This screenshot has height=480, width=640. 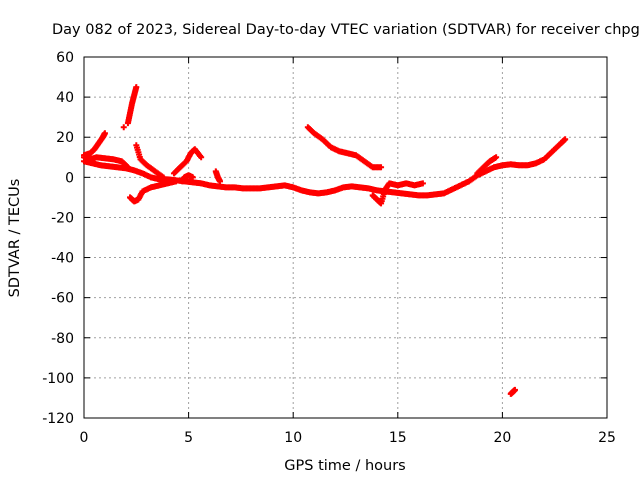 I want to click on x-tick-label: 25, so click(x=607, y=438).